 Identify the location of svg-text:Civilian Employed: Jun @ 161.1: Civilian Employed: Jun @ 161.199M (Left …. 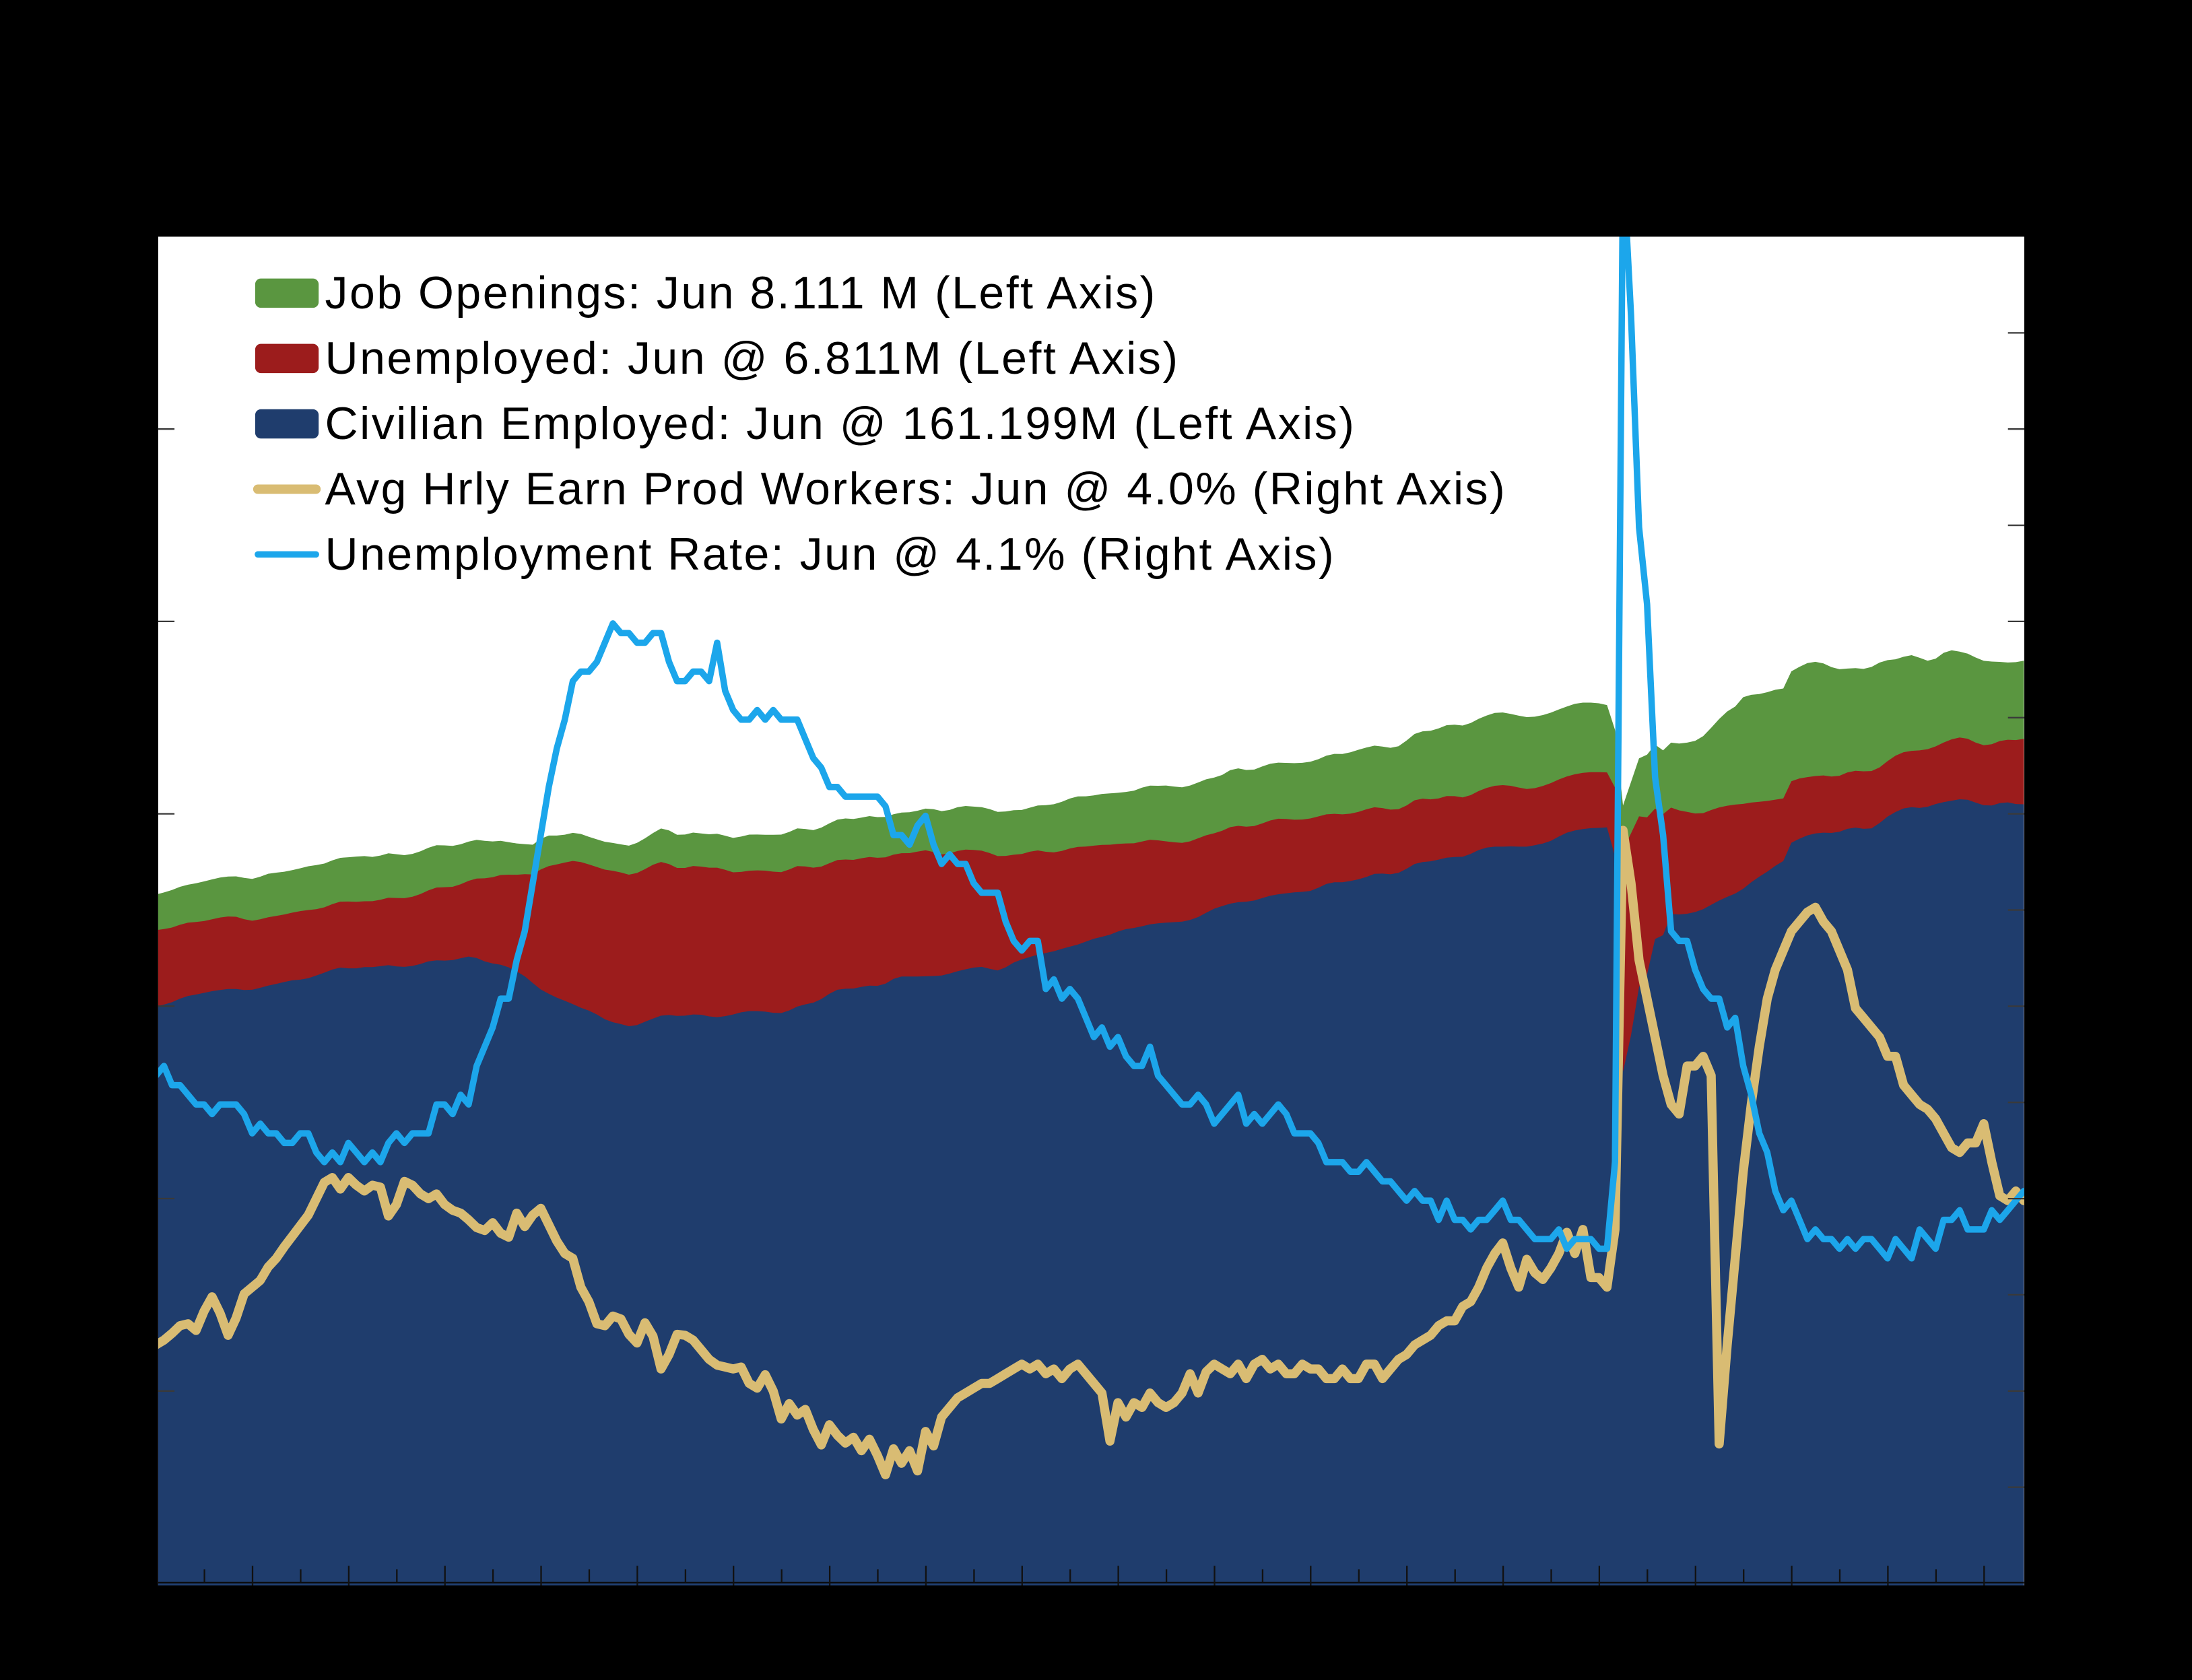
(841, 424).